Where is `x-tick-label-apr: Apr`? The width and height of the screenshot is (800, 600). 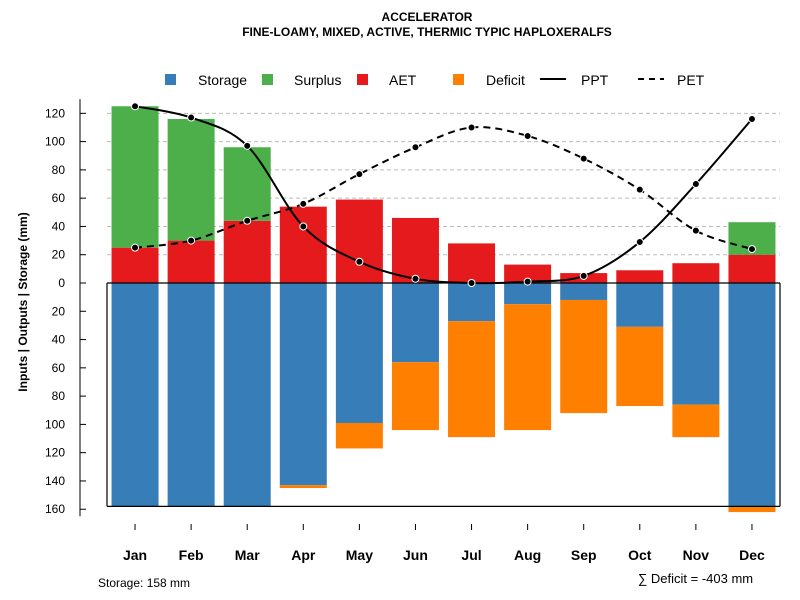 x-tick-label-apr: Apr is located at coordinates (303, 555).